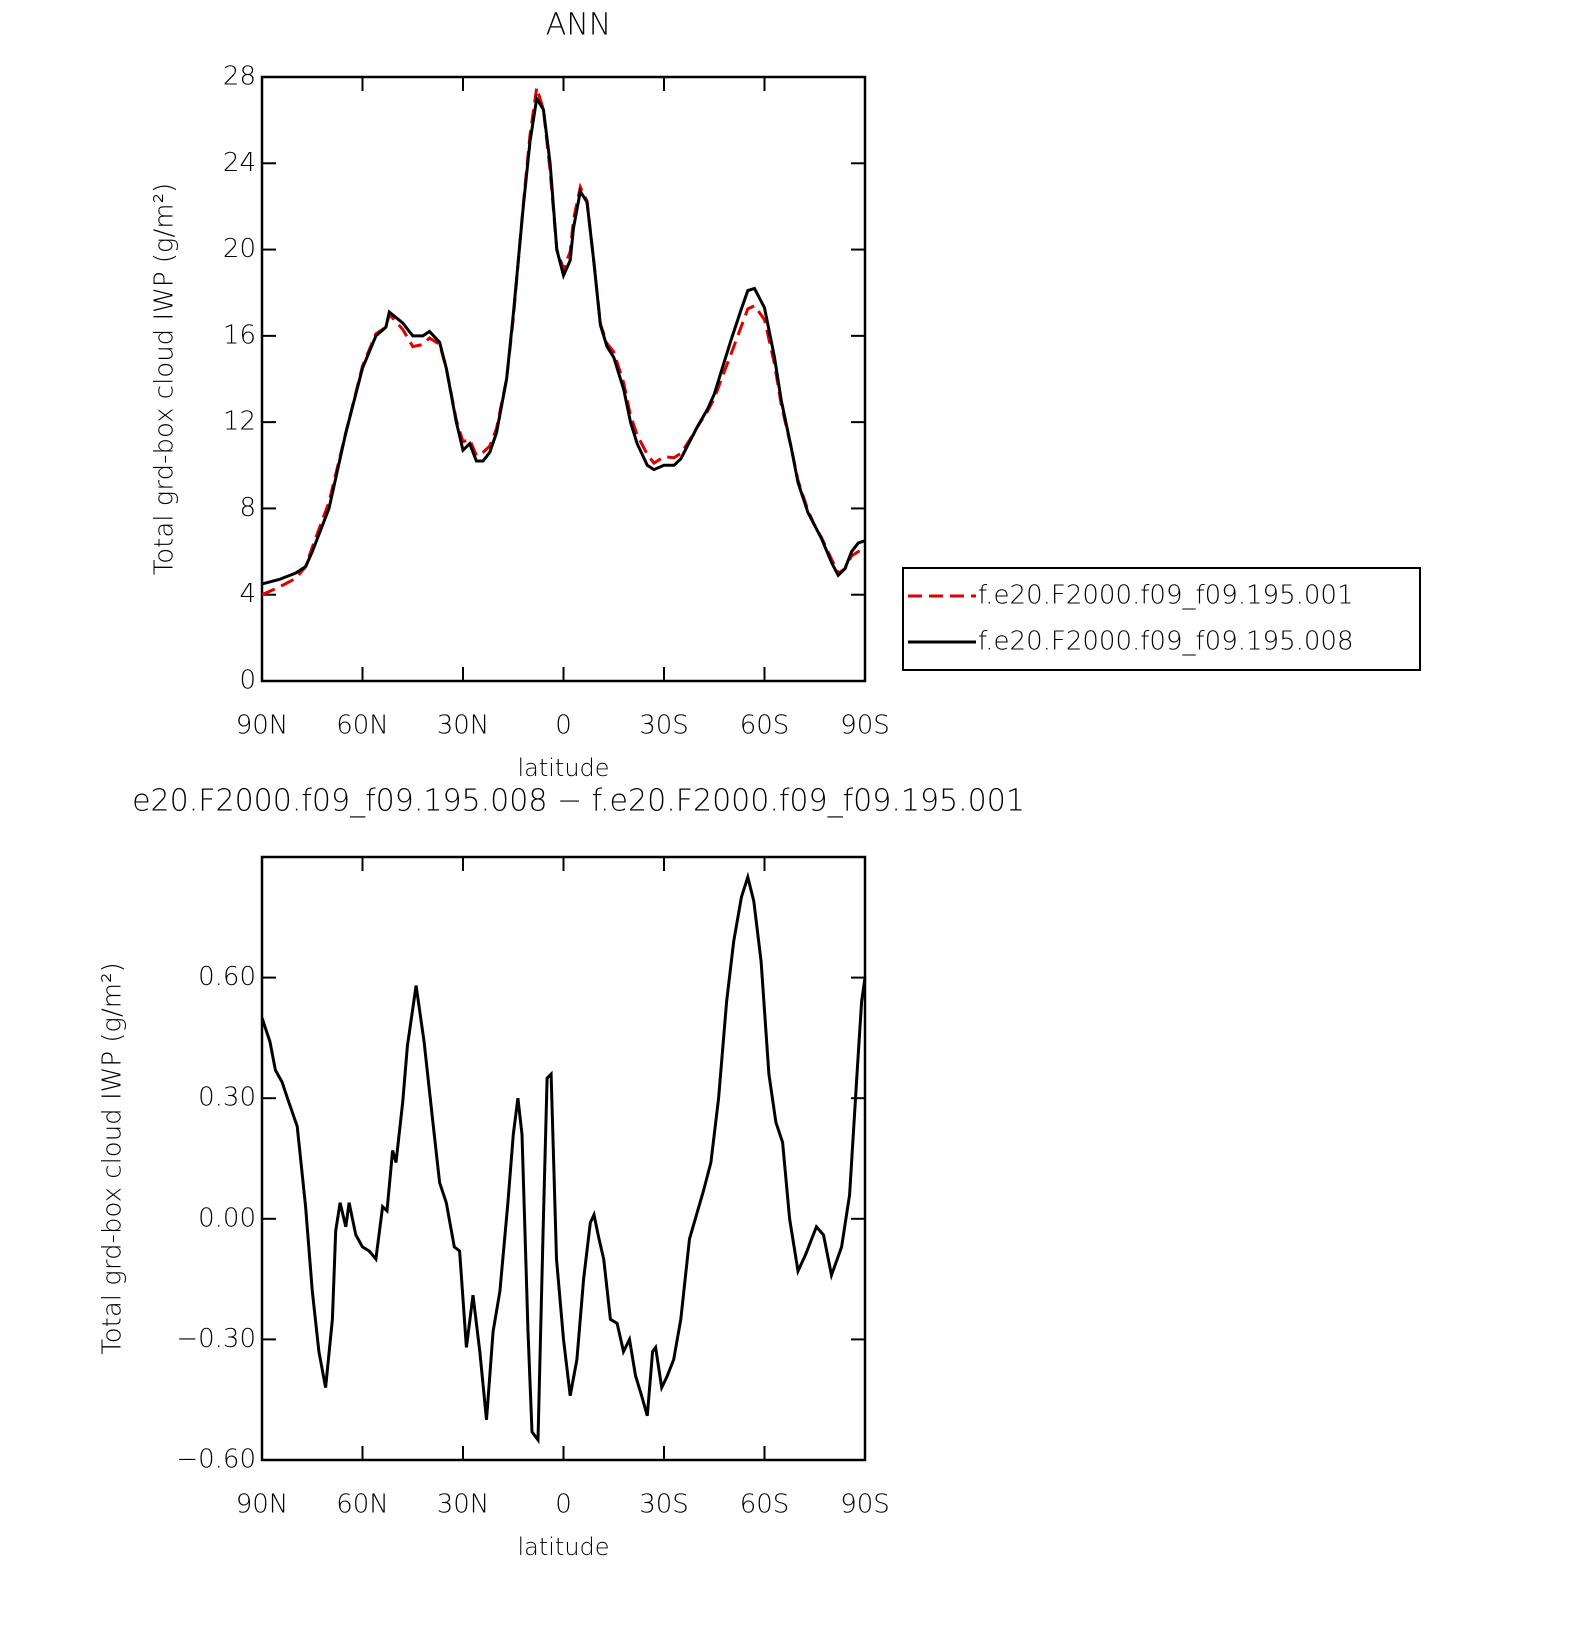 This screenshot has width=1588, height=1635. What do you see at coordinates (239, 422) in the screenshot?
I see `y-tick-label: 12` at bounding box center [239, 422].